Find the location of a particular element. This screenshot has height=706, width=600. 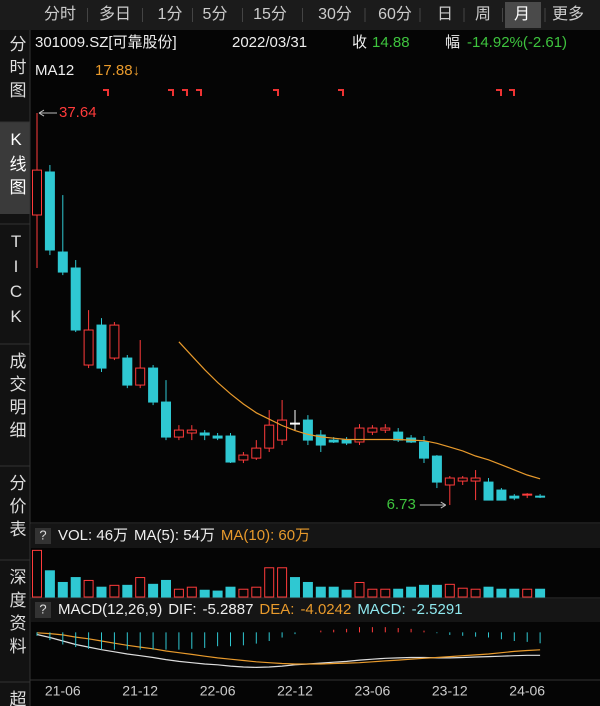

sidebar-item: 分价表 is located at coordinates (17, 508).